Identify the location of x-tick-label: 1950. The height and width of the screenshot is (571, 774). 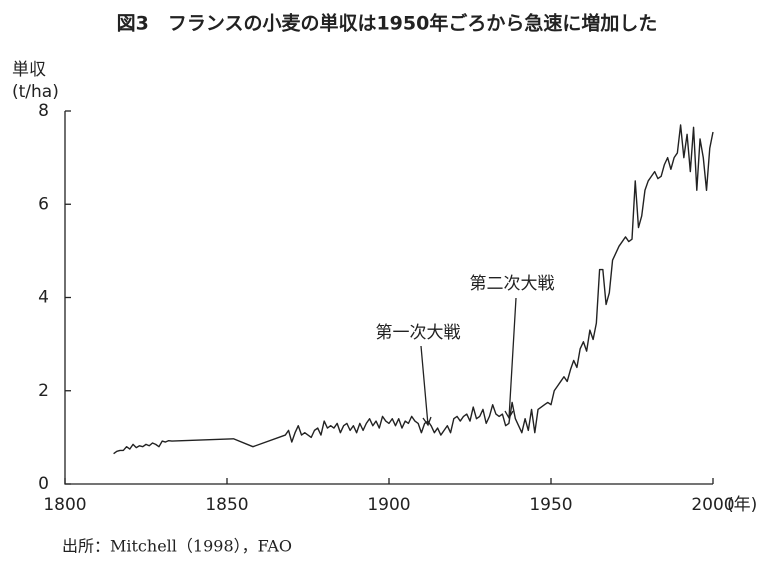
(550, 505).